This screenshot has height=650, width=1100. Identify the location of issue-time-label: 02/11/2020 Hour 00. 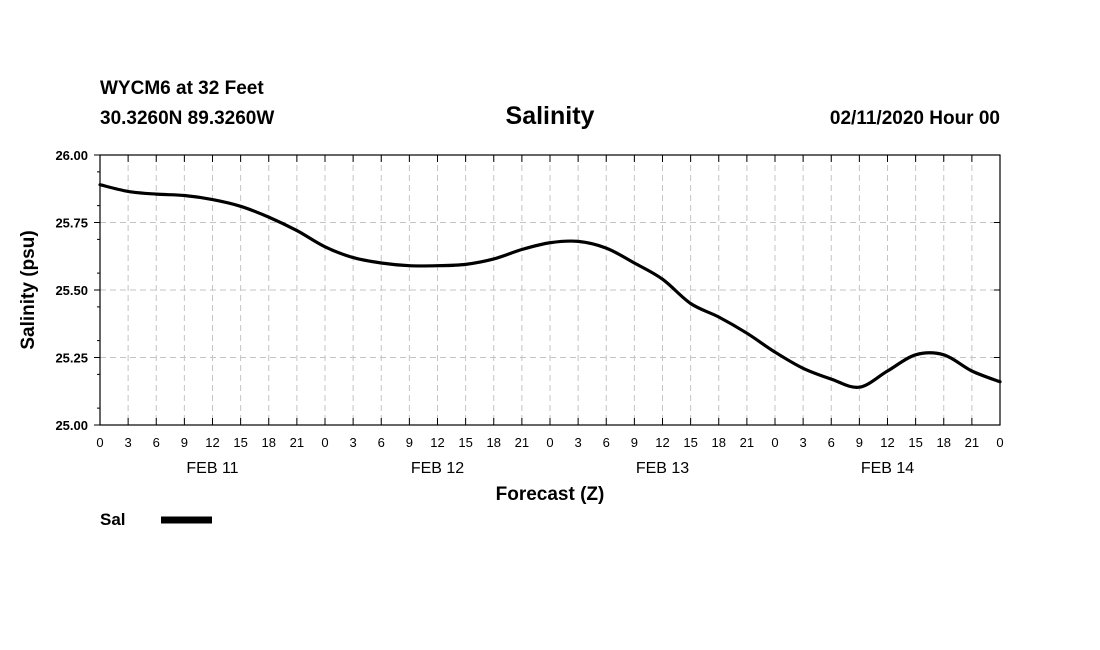
(915, 118).